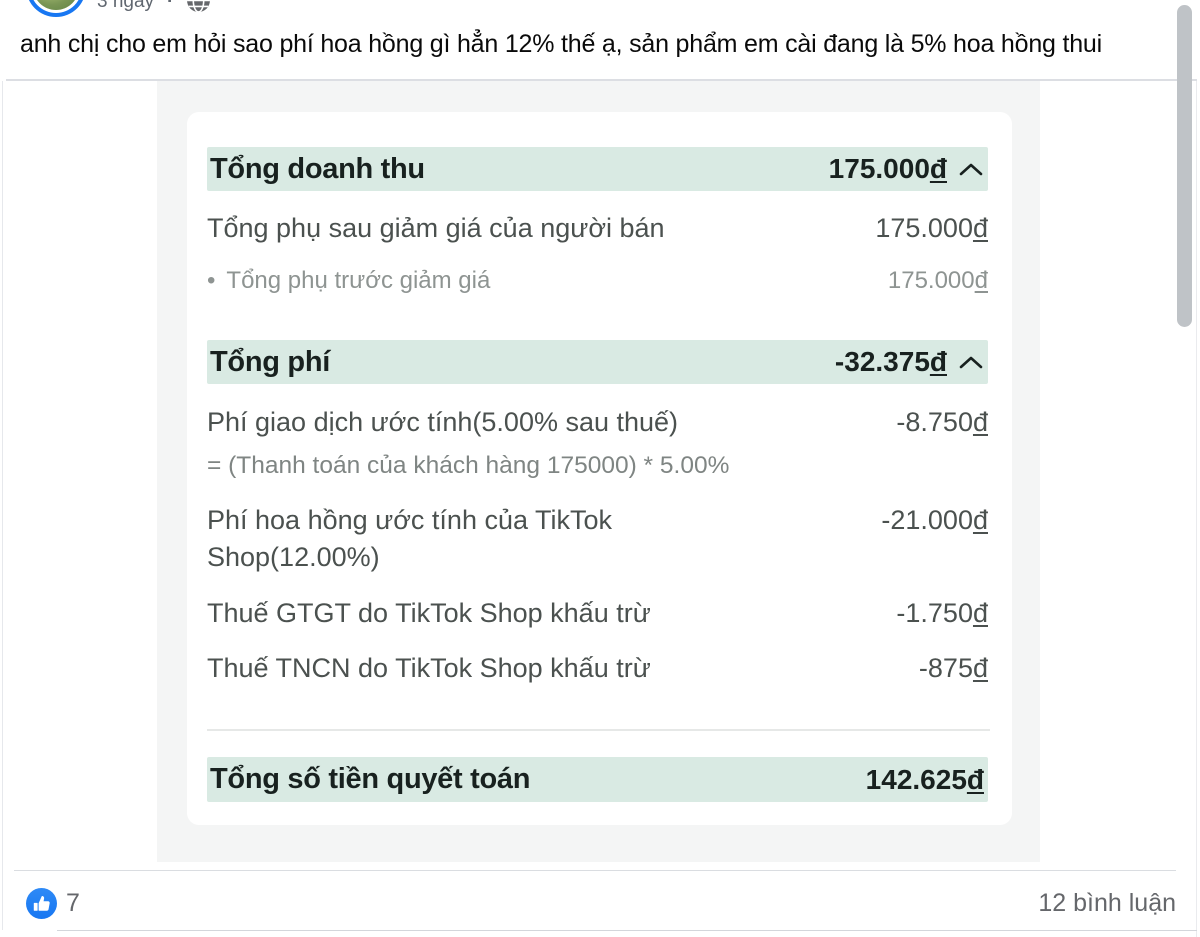 Image resolution: width=1200 pixels, height=937 pixels. What do you see at coordinates (597, 169) in the screenshot?
I see `revenue-section-header: Tổng doanh thu 175.000đ` at bounding box center [597, 169].